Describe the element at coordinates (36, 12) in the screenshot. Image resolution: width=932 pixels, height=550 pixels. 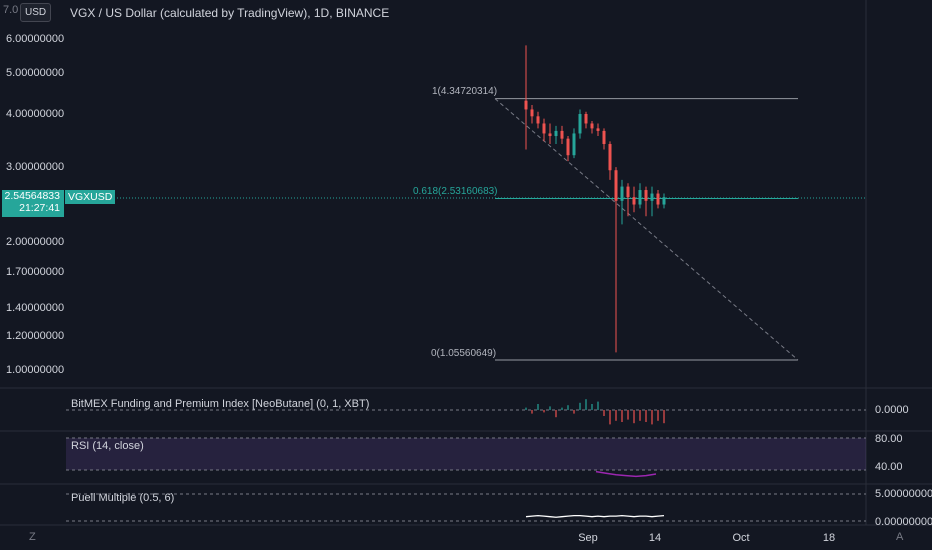
I see `currency-button: USD` at that location.